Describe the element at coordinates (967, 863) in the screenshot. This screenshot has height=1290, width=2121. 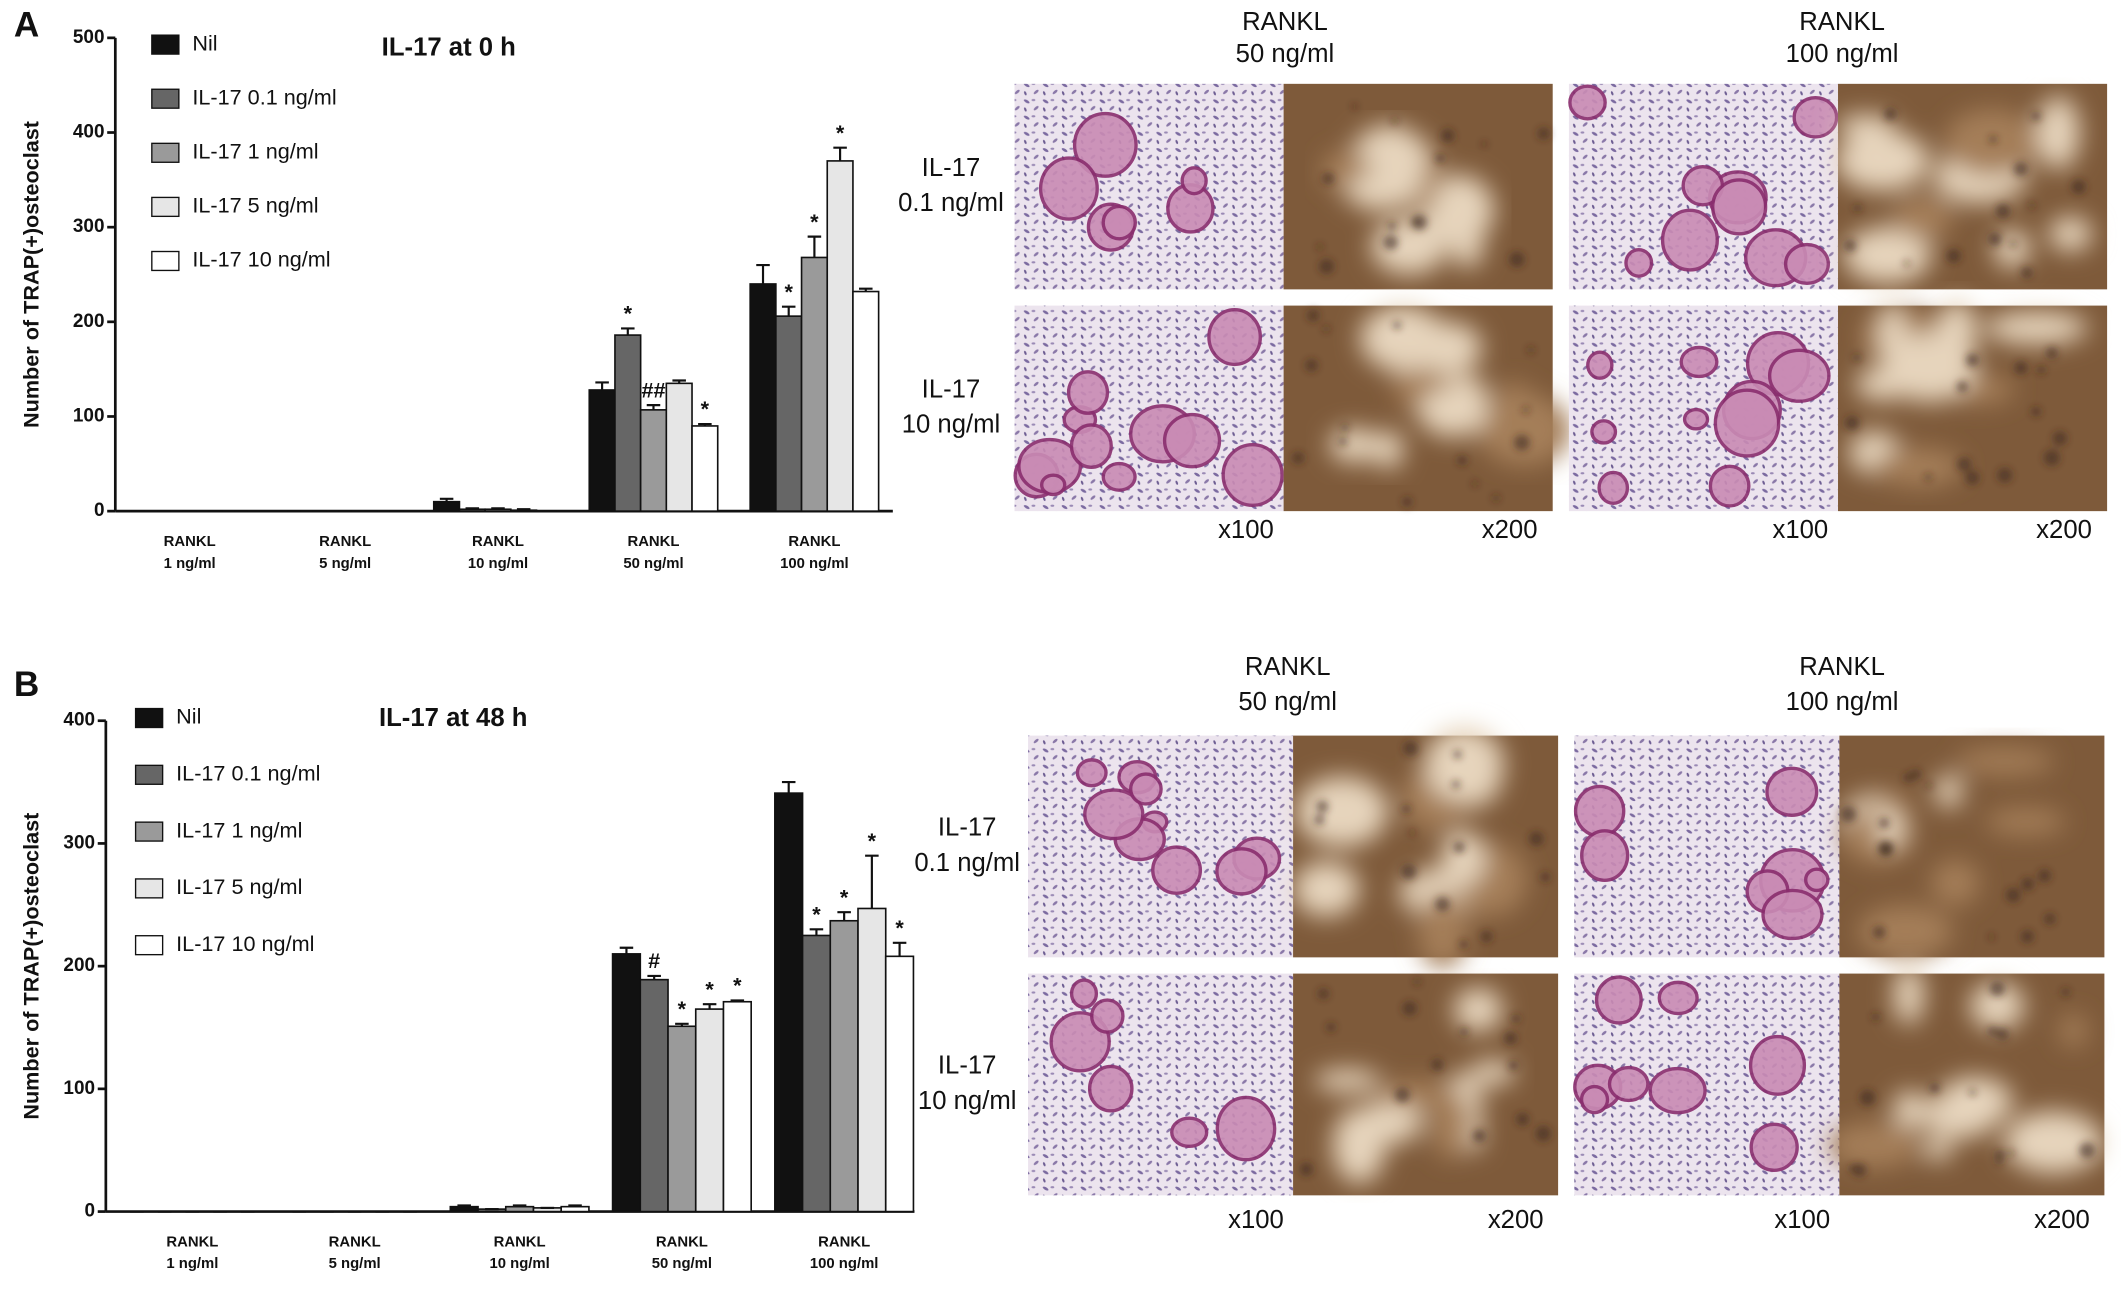
I see `row-label: 0.1 ng/ml` at that location.